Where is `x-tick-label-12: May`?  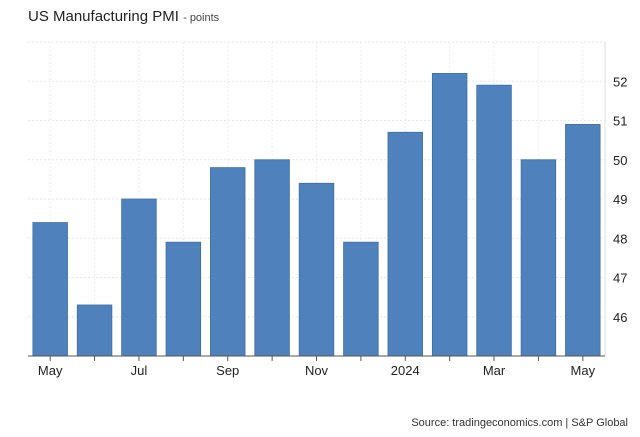
x-tick-label-12: May is located at coordinates (583, 370).